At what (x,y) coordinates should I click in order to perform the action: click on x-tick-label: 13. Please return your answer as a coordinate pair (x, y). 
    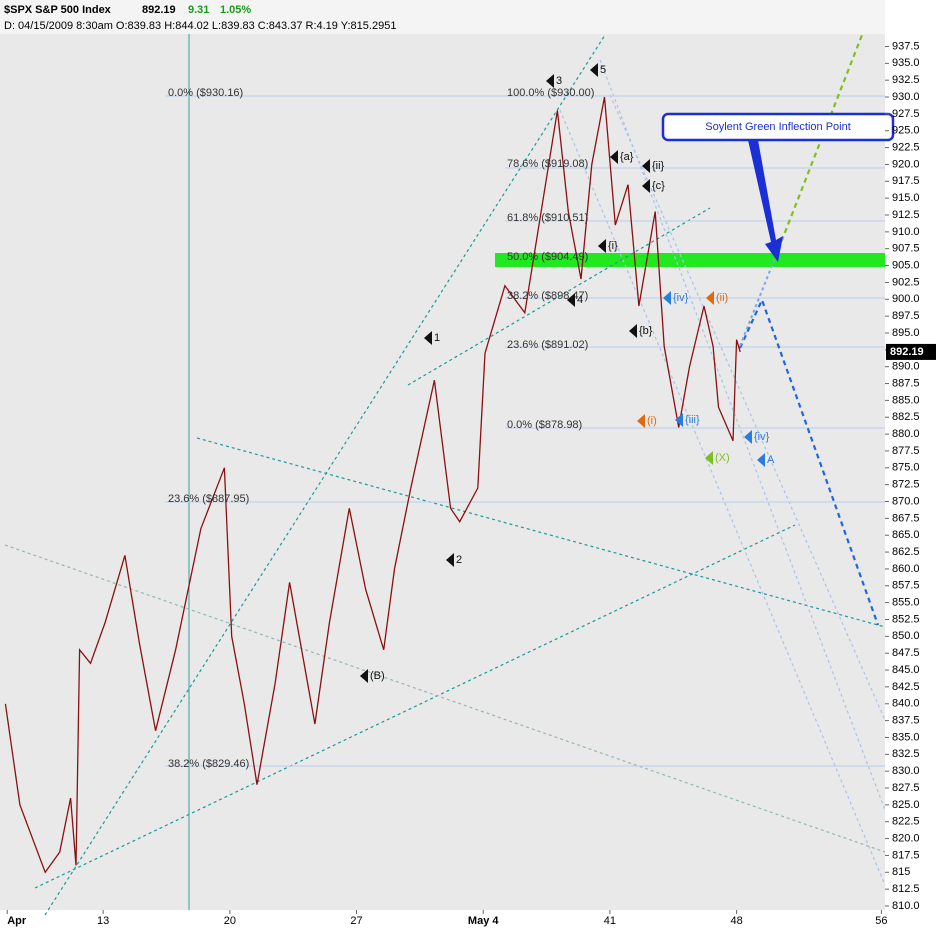
    Looking at the image, I should click on (103, 921).